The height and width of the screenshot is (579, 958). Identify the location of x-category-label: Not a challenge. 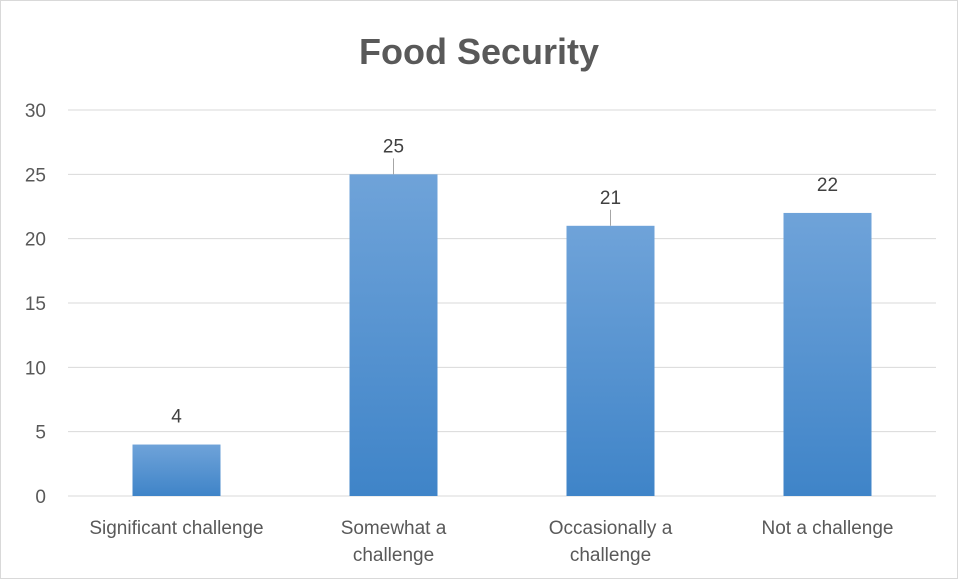
(827, 528).